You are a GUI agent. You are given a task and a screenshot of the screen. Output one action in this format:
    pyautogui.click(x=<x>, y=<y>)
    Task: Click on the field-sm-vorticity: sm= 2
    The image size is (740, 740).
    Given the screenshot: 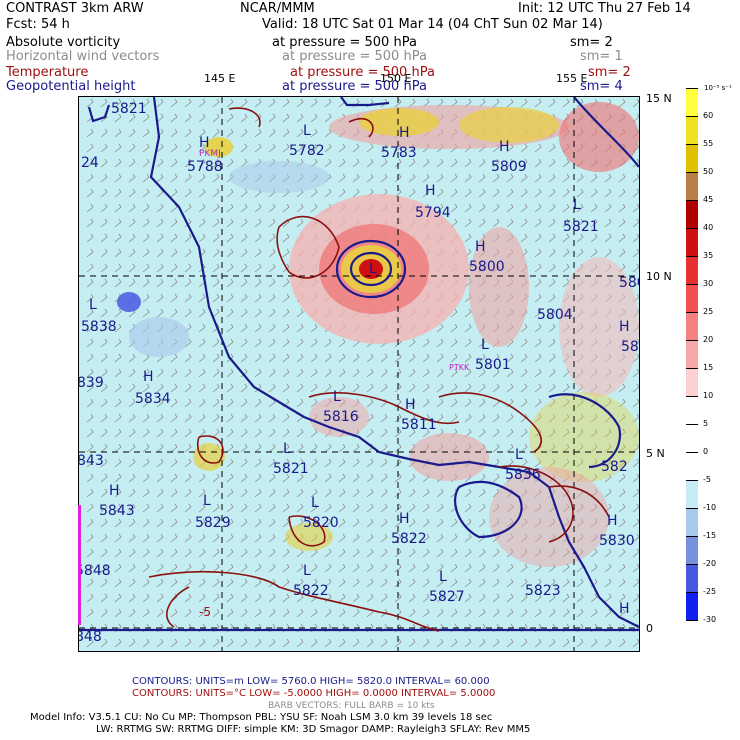 What is the action you would take?
    pyautogui.click(x=591, y=42)
    